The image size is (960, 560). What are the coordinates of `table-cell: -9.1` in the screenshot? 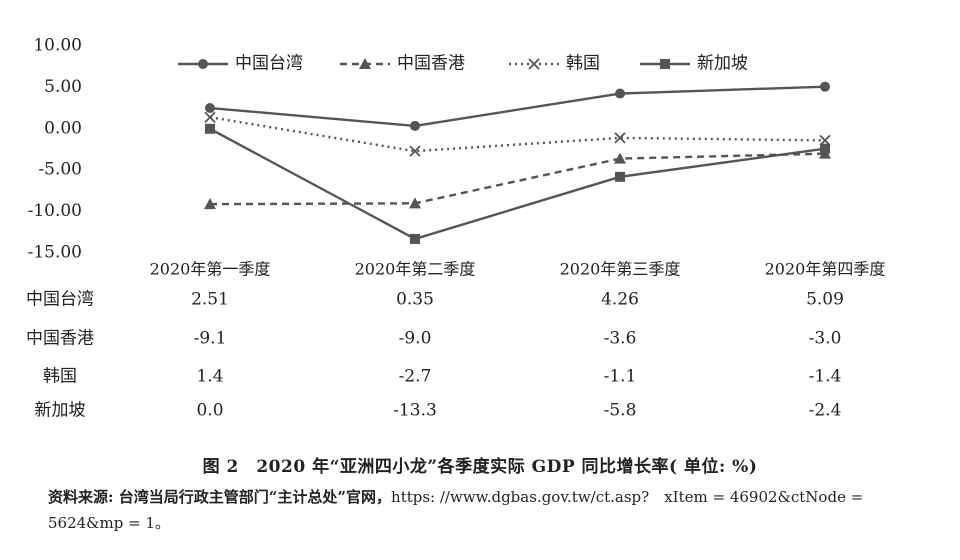 It's located at (210, 339).